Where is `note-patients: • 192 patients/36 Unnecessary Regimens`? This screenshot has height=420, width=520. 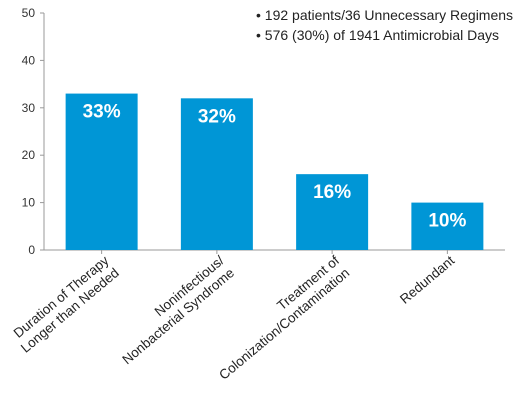 note-patients: • 192 patients/36 Unnecessary Regimens is located at coordinates (385, 15).